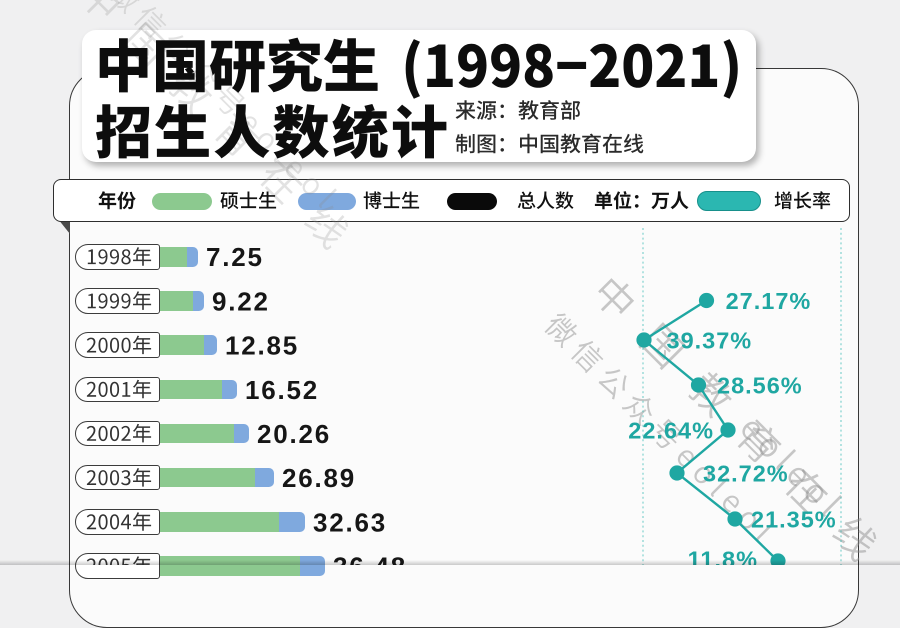  What do you see at coordinates (241, 301) in the screenshot?
I see `svg-text: 9.22` at bounding box center [241, 301].